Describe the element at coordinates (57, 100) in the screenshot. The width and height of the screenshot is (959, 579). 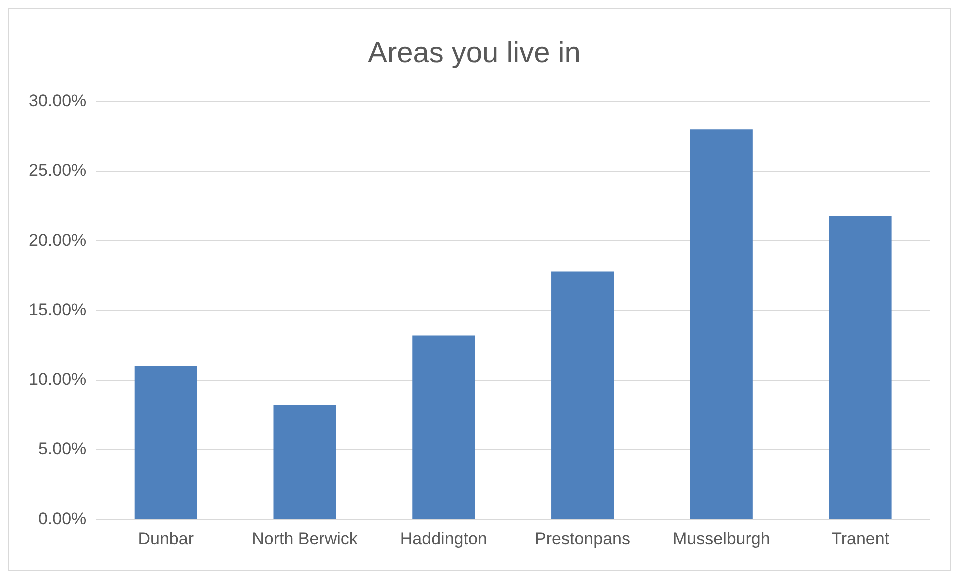
I see `y-tick-label: 30.00%` at that location.